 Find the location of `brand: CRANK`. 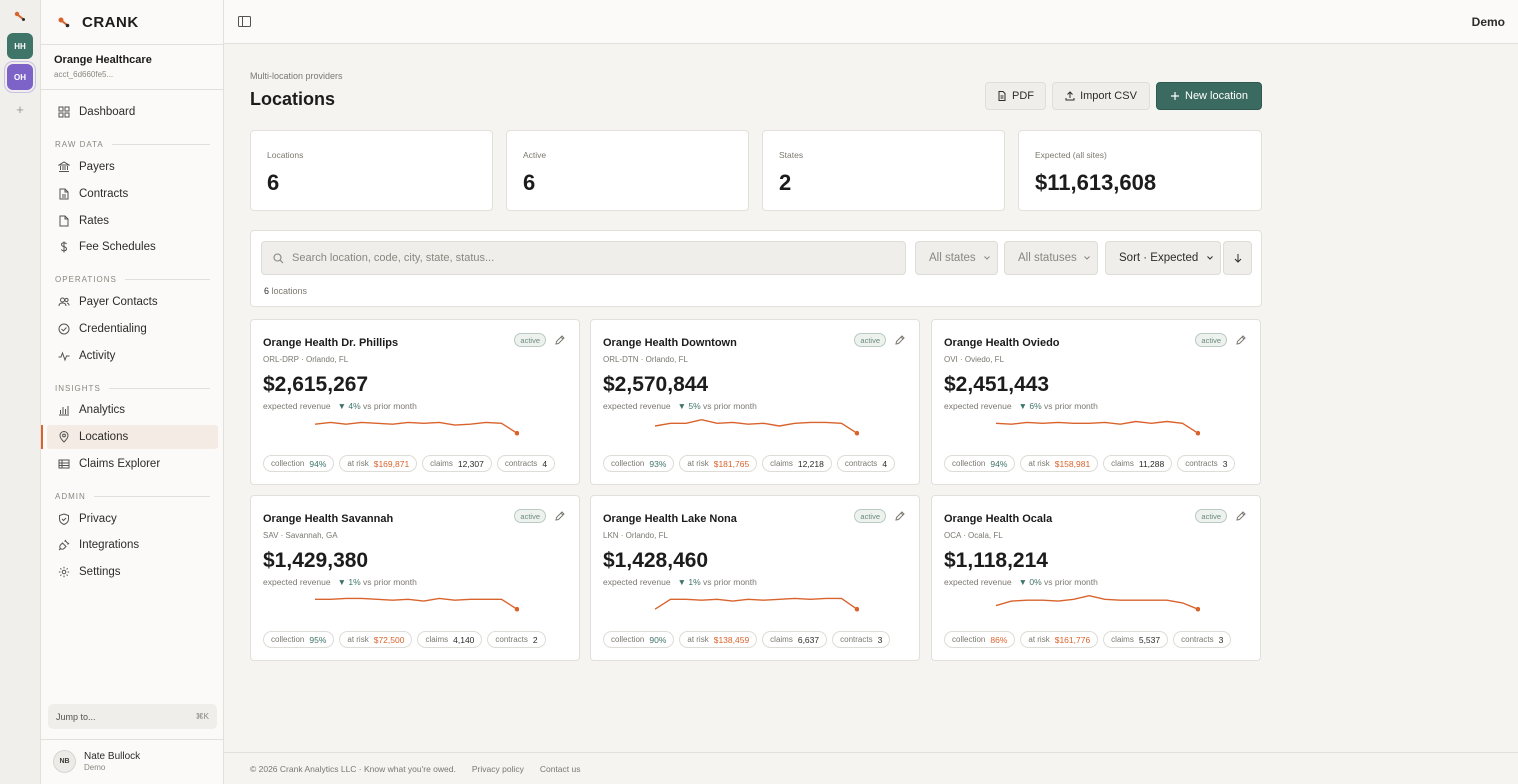

brand: CRANK is located at coordinates (98, 22).